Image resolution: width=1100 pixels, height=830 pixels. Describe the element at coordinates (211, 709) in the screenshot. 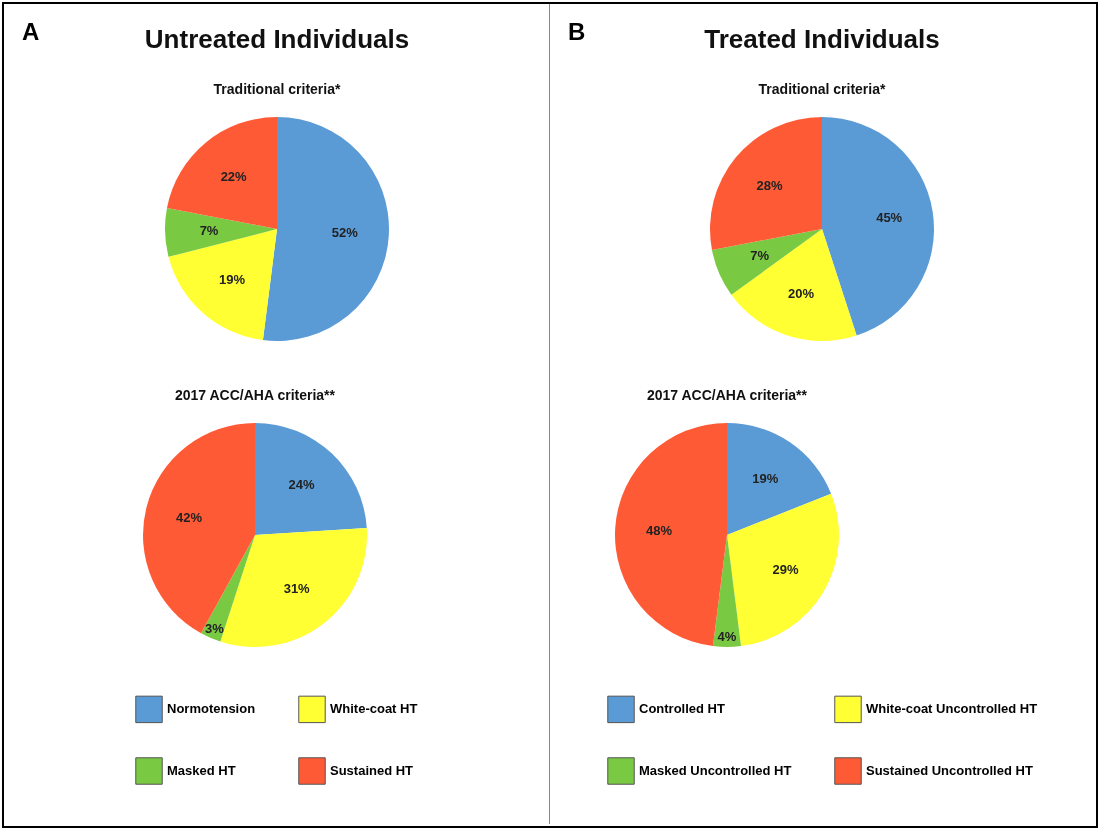

I see `legend-label: Normotension` at that location.